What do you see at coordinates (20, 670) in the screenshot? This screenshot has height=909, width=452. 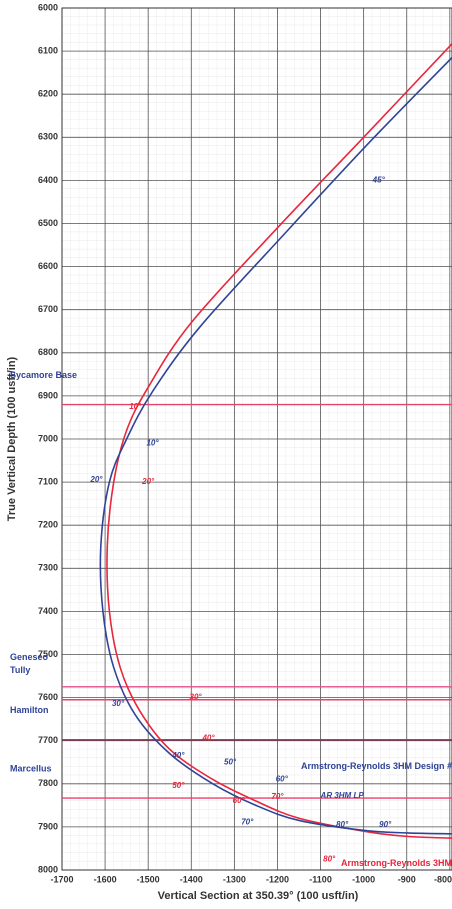 I see `formation-label: Tully` at bounding box center [20, 670].